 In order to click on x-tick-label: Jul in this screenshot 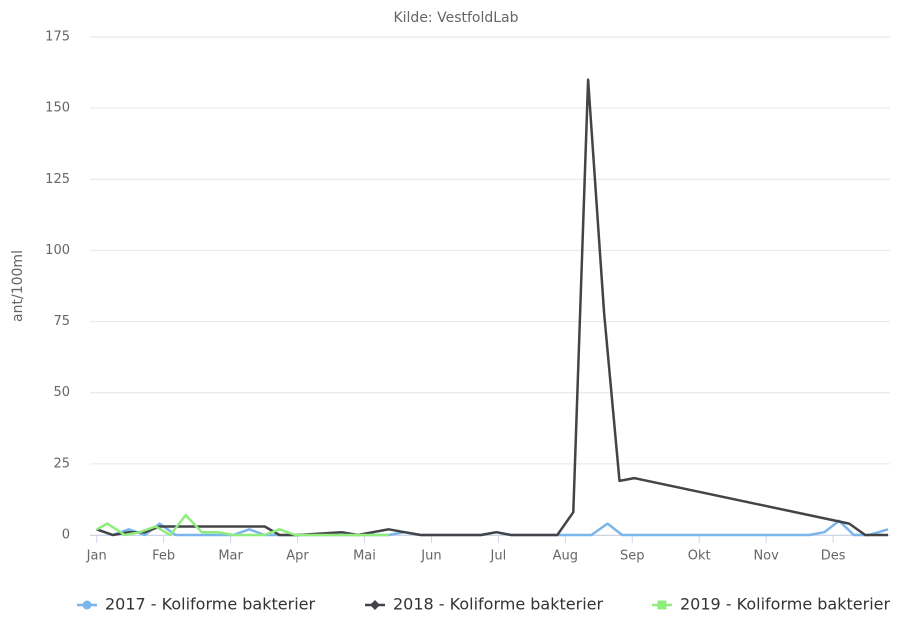, I will do `click(498, 556)`.